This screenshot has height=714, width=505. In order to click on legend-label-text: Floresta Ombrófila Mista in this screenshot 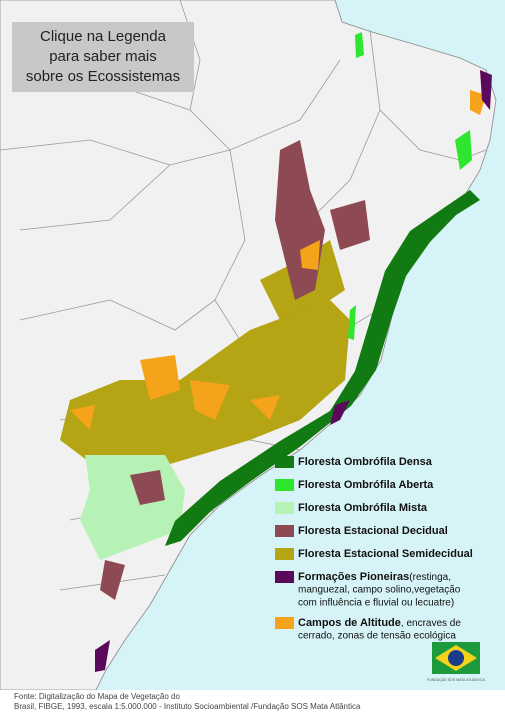, I will do `click(363, 508)`.